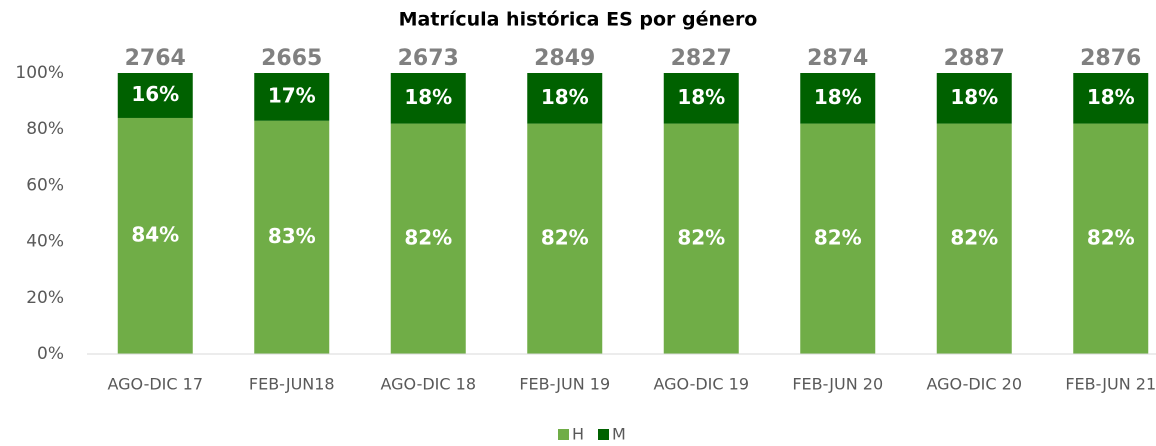 The height and width of the screenshot is (446, 1156). What do you see at coordinates (564, 58) in the screenshot?
I see `total-label: 2849` at bounding box center [564, 58].